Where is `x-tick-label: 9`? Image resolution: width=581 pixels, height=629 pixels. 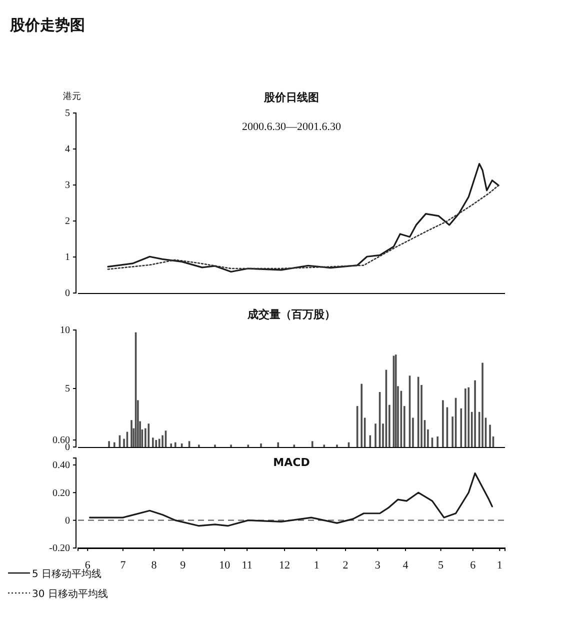 x-tick-label: 9 is located at coordinates (183, 565).